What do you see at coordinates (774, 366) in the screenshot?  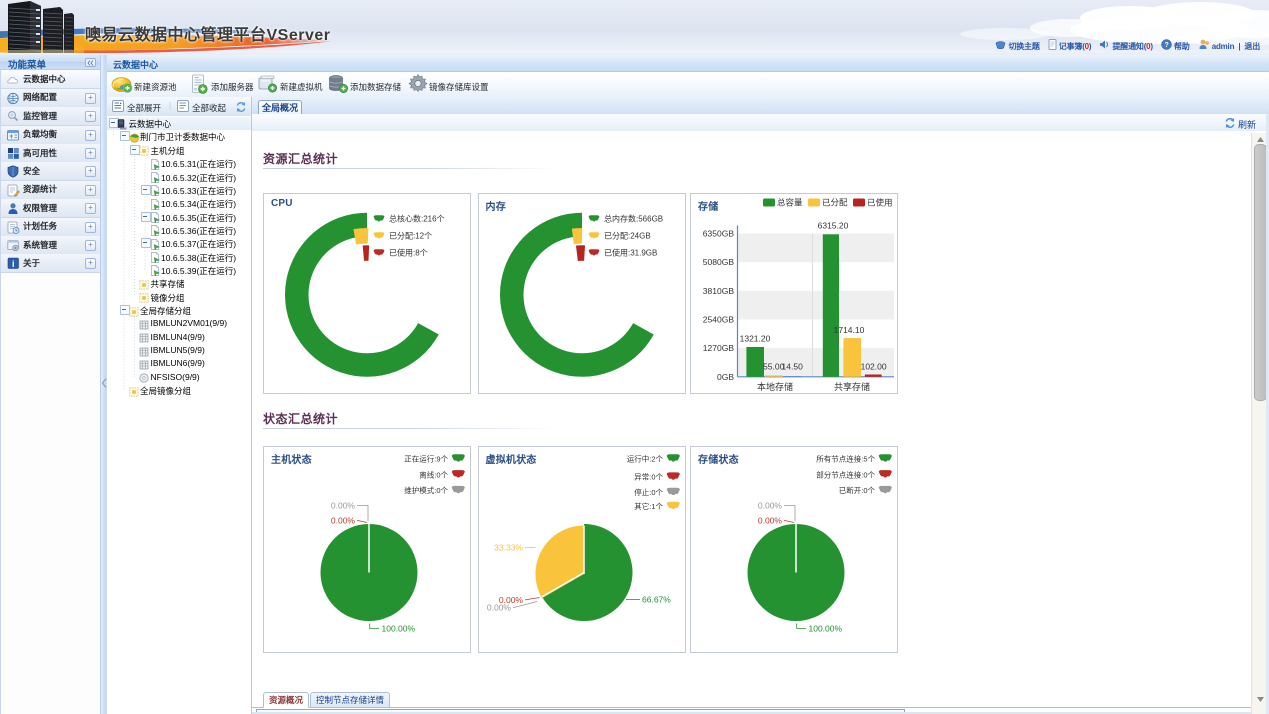 I see `svg-text: 55.00` at bounding box center [774, 366].